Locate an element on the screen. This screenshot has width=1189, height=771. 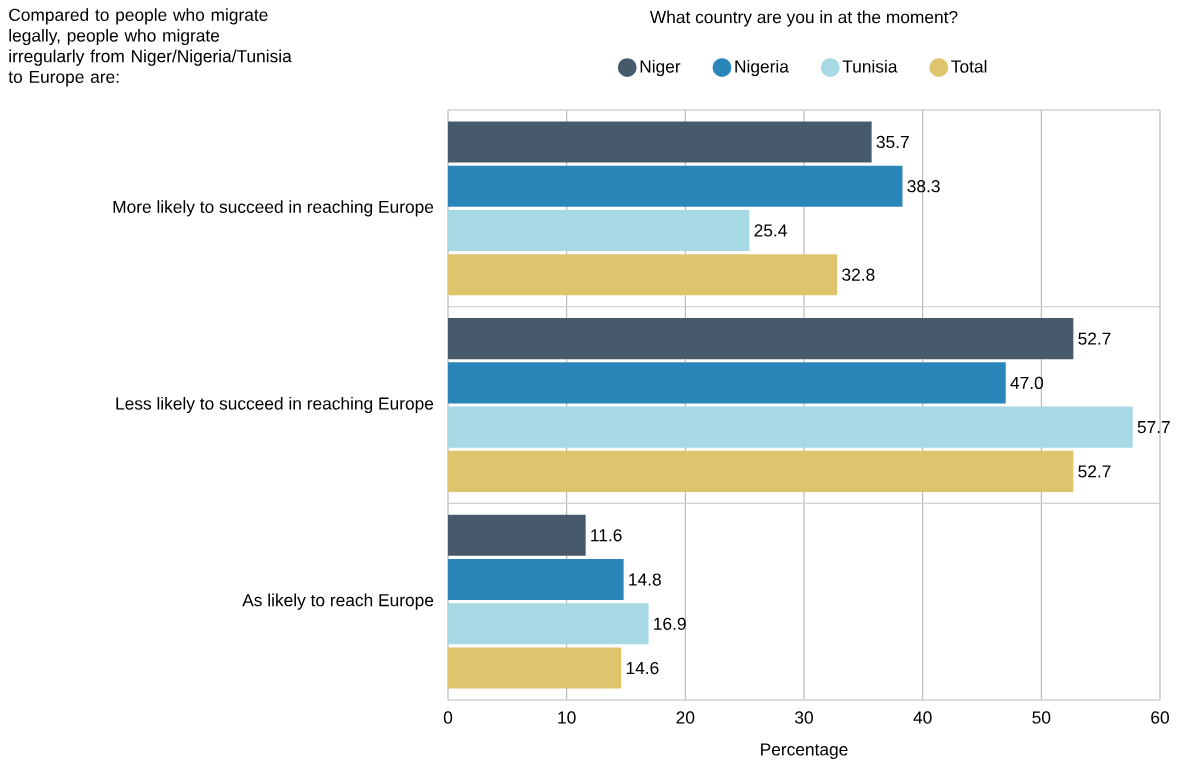
x-tick-label: 40 is located at coordinates (922, 717).